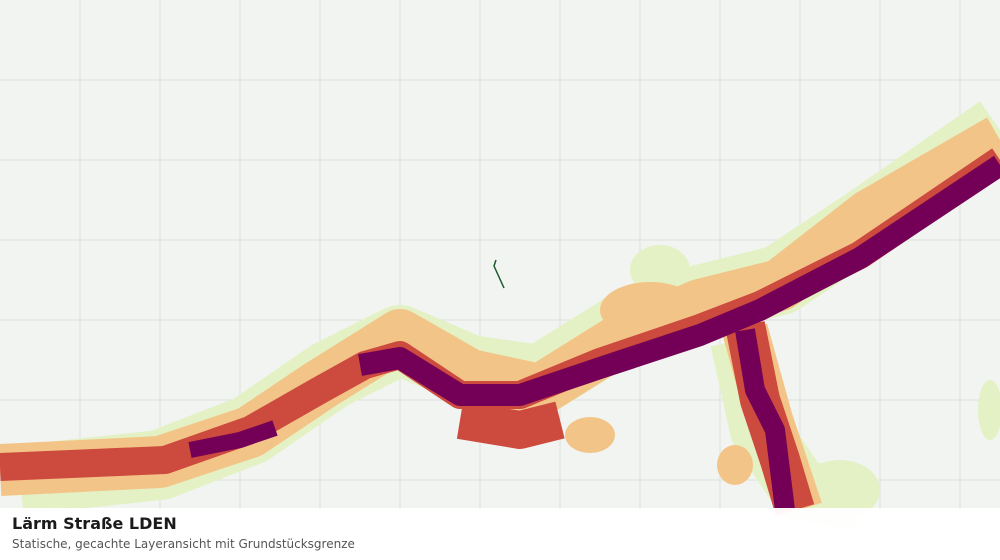 The image size is (1000, 560). Describe the element at coordinates (94, 523) in the screenshot. I see `layer-title: Lärm Straße LDEN` at that location.